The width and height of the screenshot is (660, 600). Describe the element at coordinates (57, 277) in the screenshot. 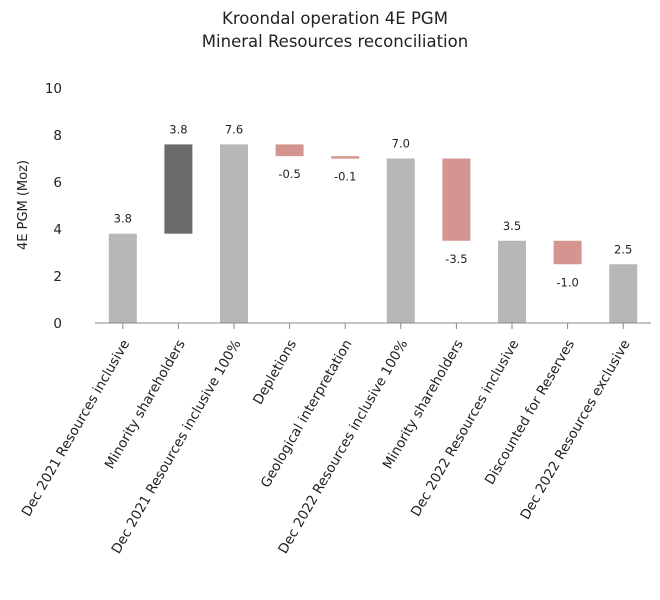

I see `y-tick-label: 2` at that location.